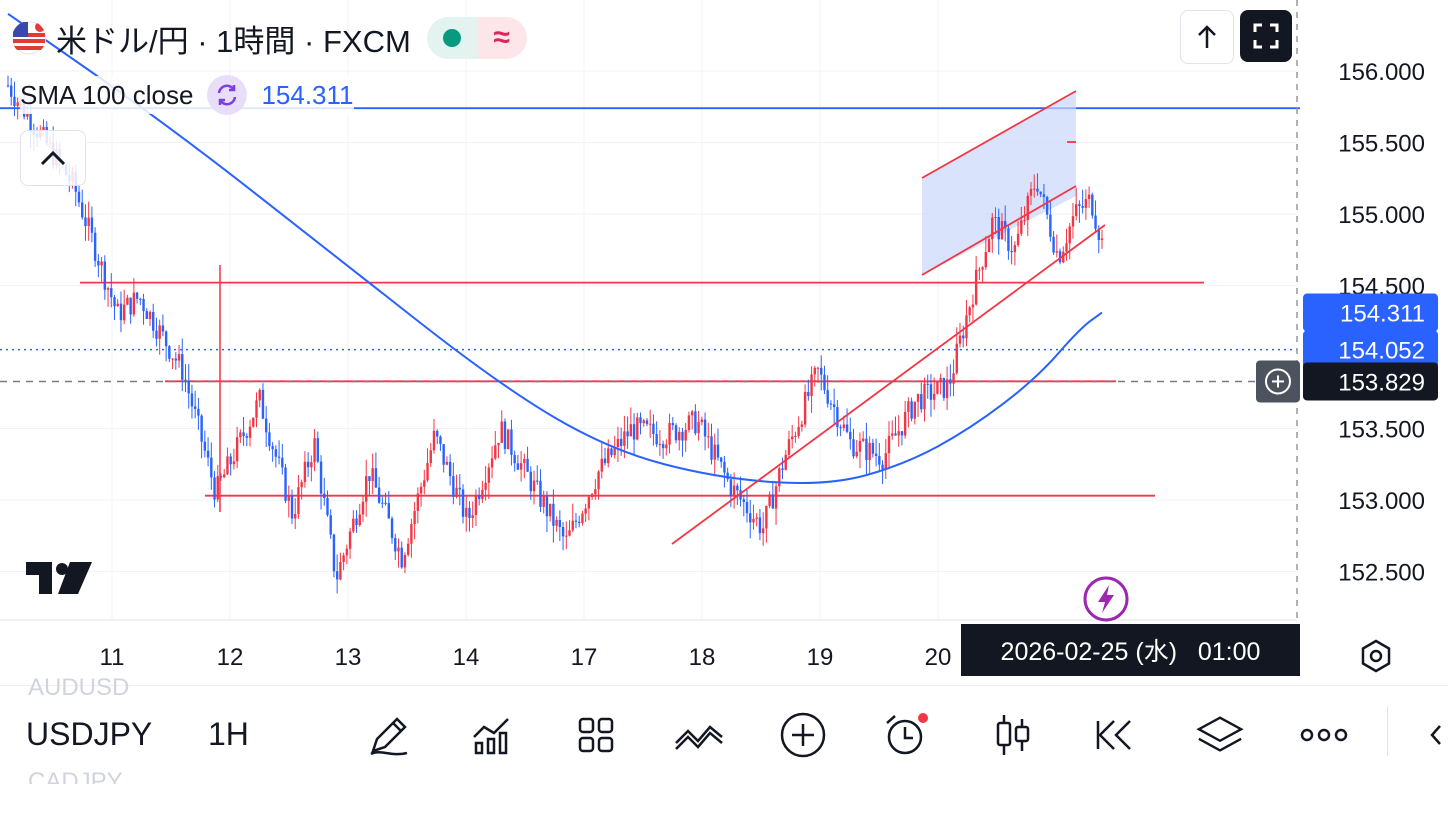  I want to click on pencil-icon, so click(389, 735).